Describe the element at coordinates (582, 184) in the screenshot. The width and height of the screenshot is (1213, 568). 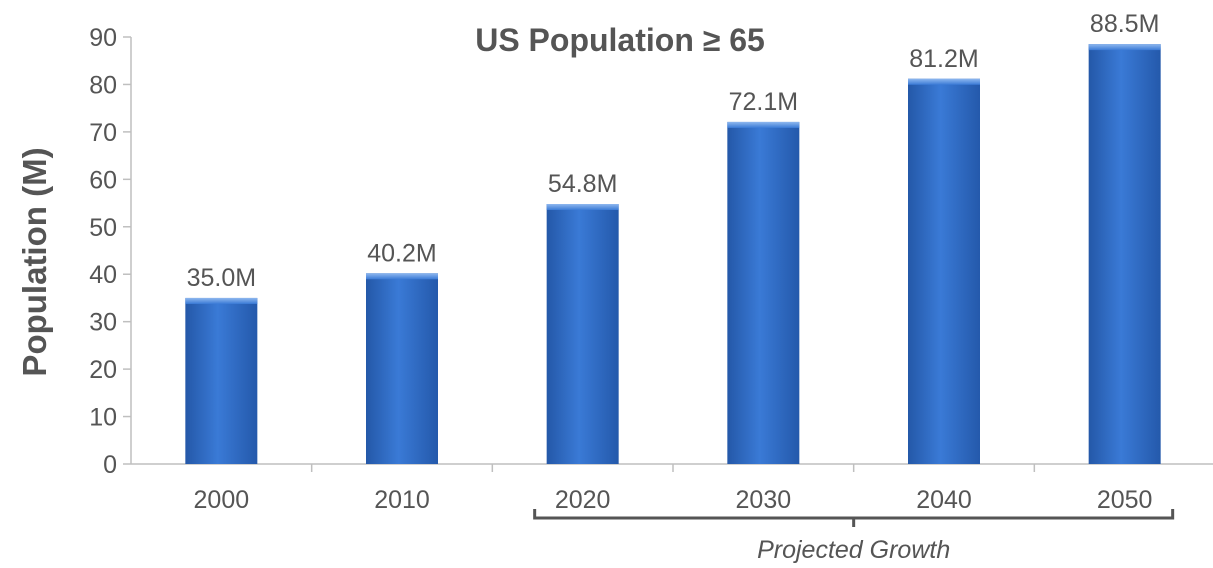
I see `data-label-2020: 54.8M` at that location.